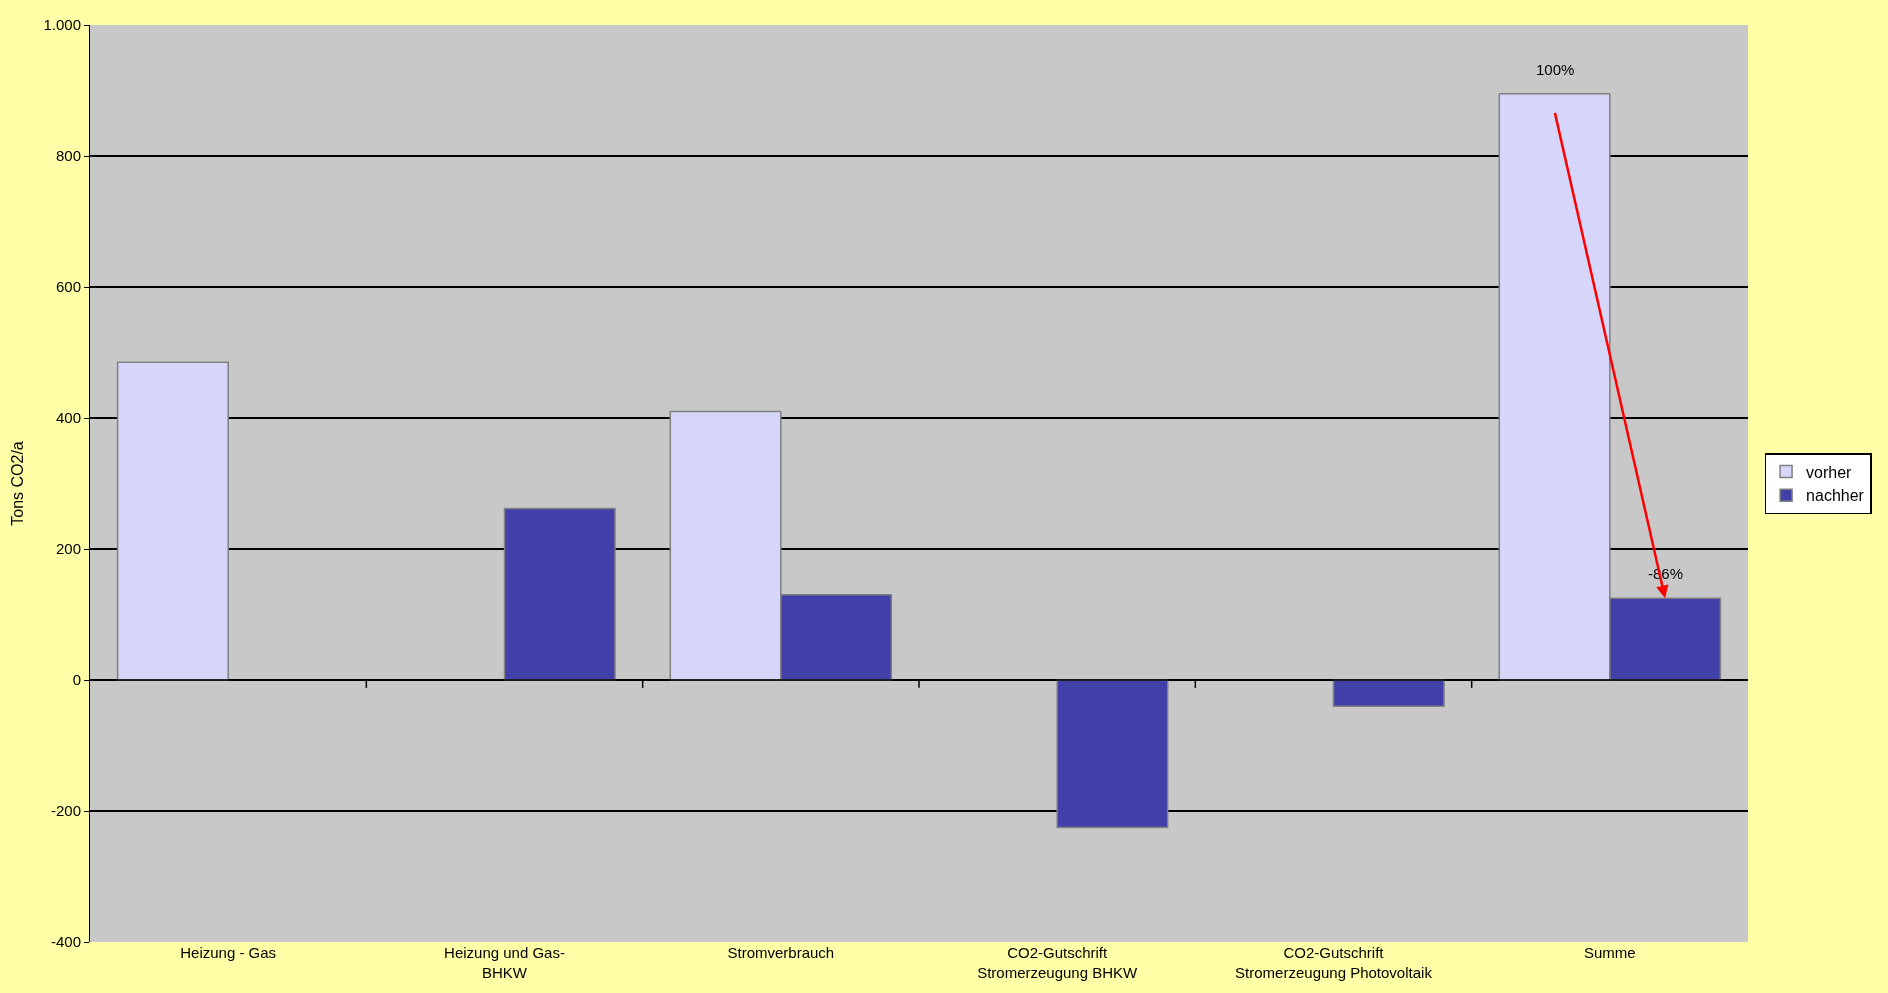 This screenshot has width=1888, height=993. Describe the element at coordinates (504, 962) in the screenshot. I see `x-tick-label: Heizung und Gas-BHKW` at that location.